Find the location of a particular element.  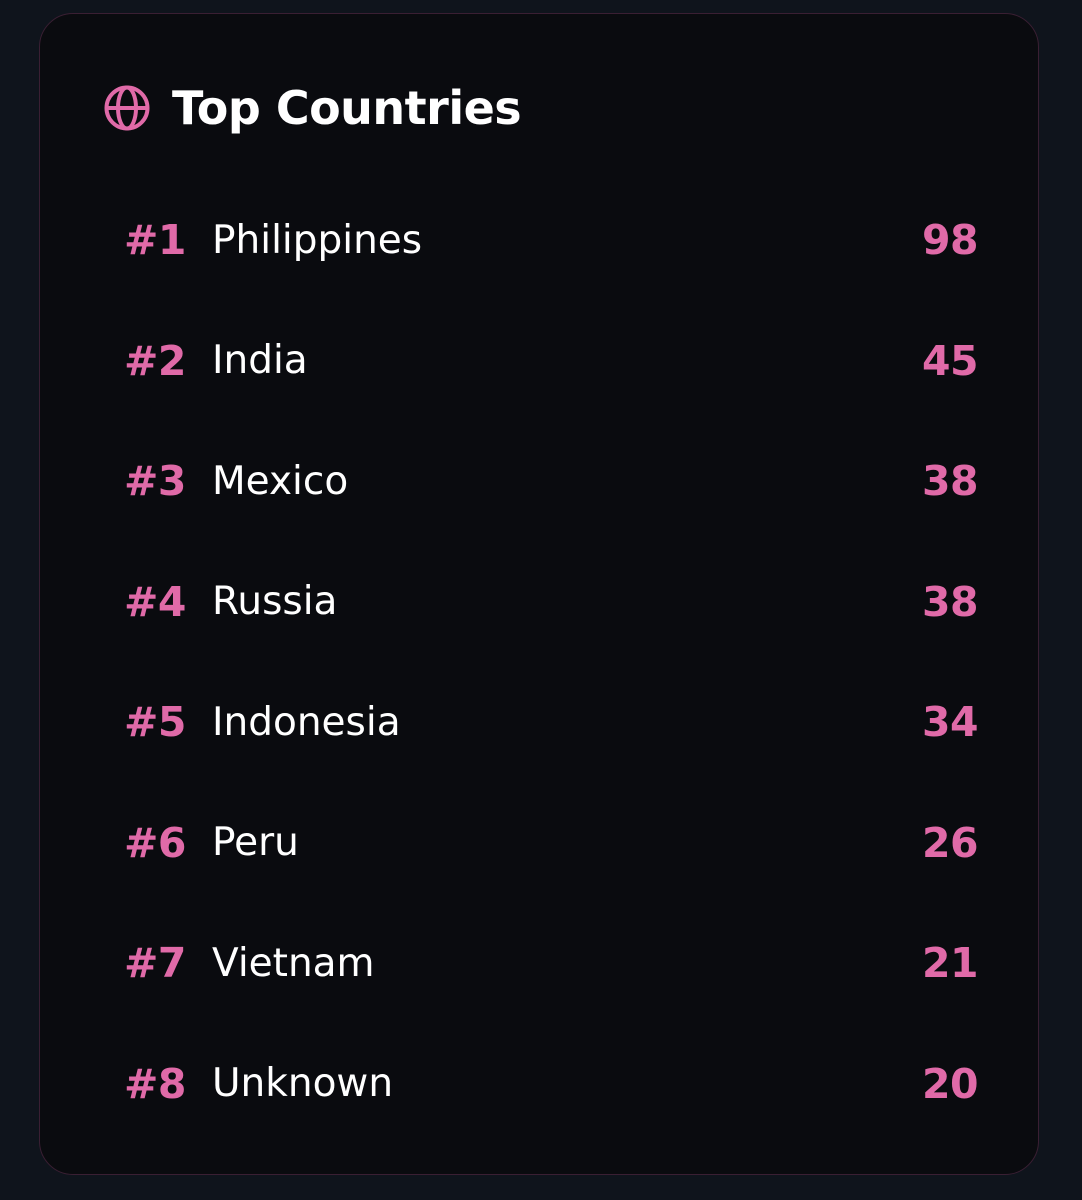

country-count: 45 is located at coordinates (950, 360).